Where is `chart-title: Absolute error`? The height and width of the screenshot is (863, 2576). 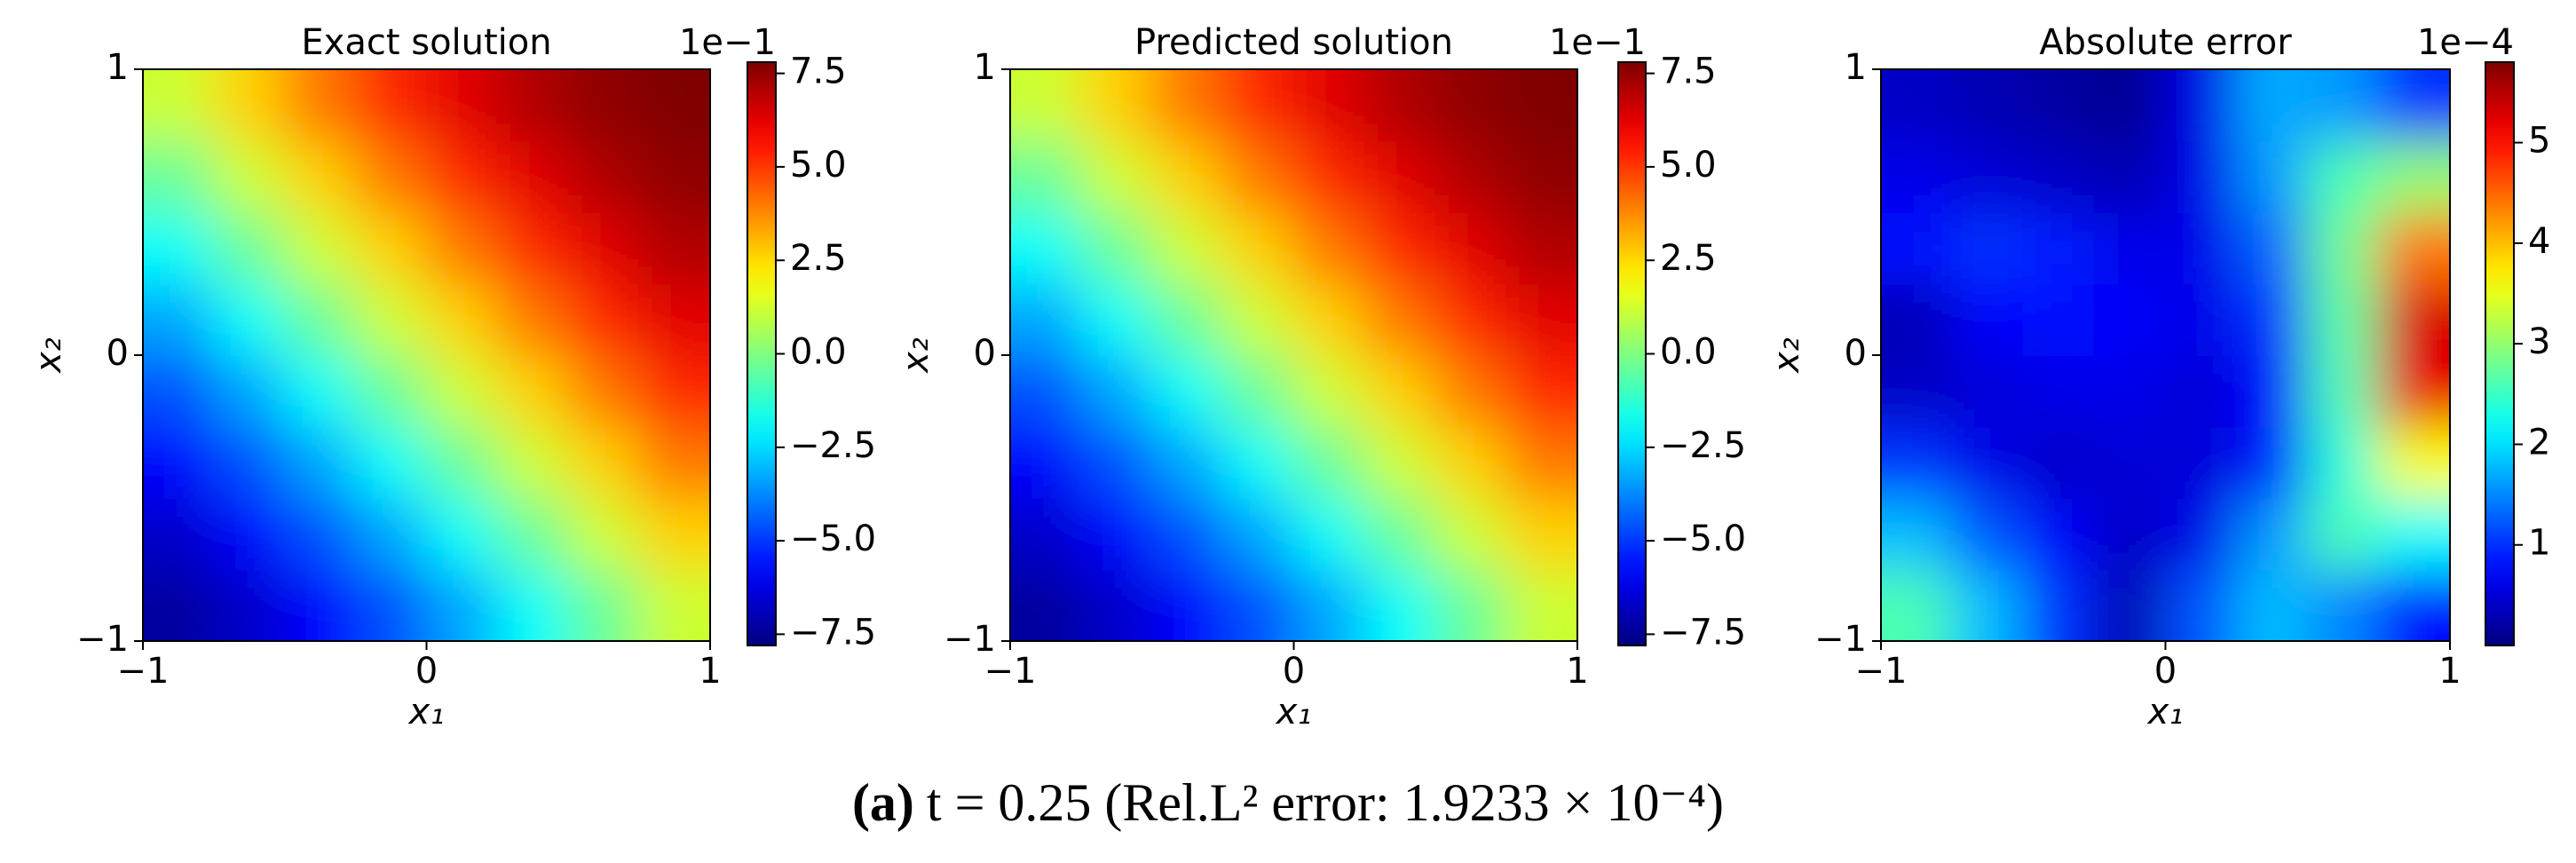 chart-title: Absolute error is located at coordinates (2165, 42).